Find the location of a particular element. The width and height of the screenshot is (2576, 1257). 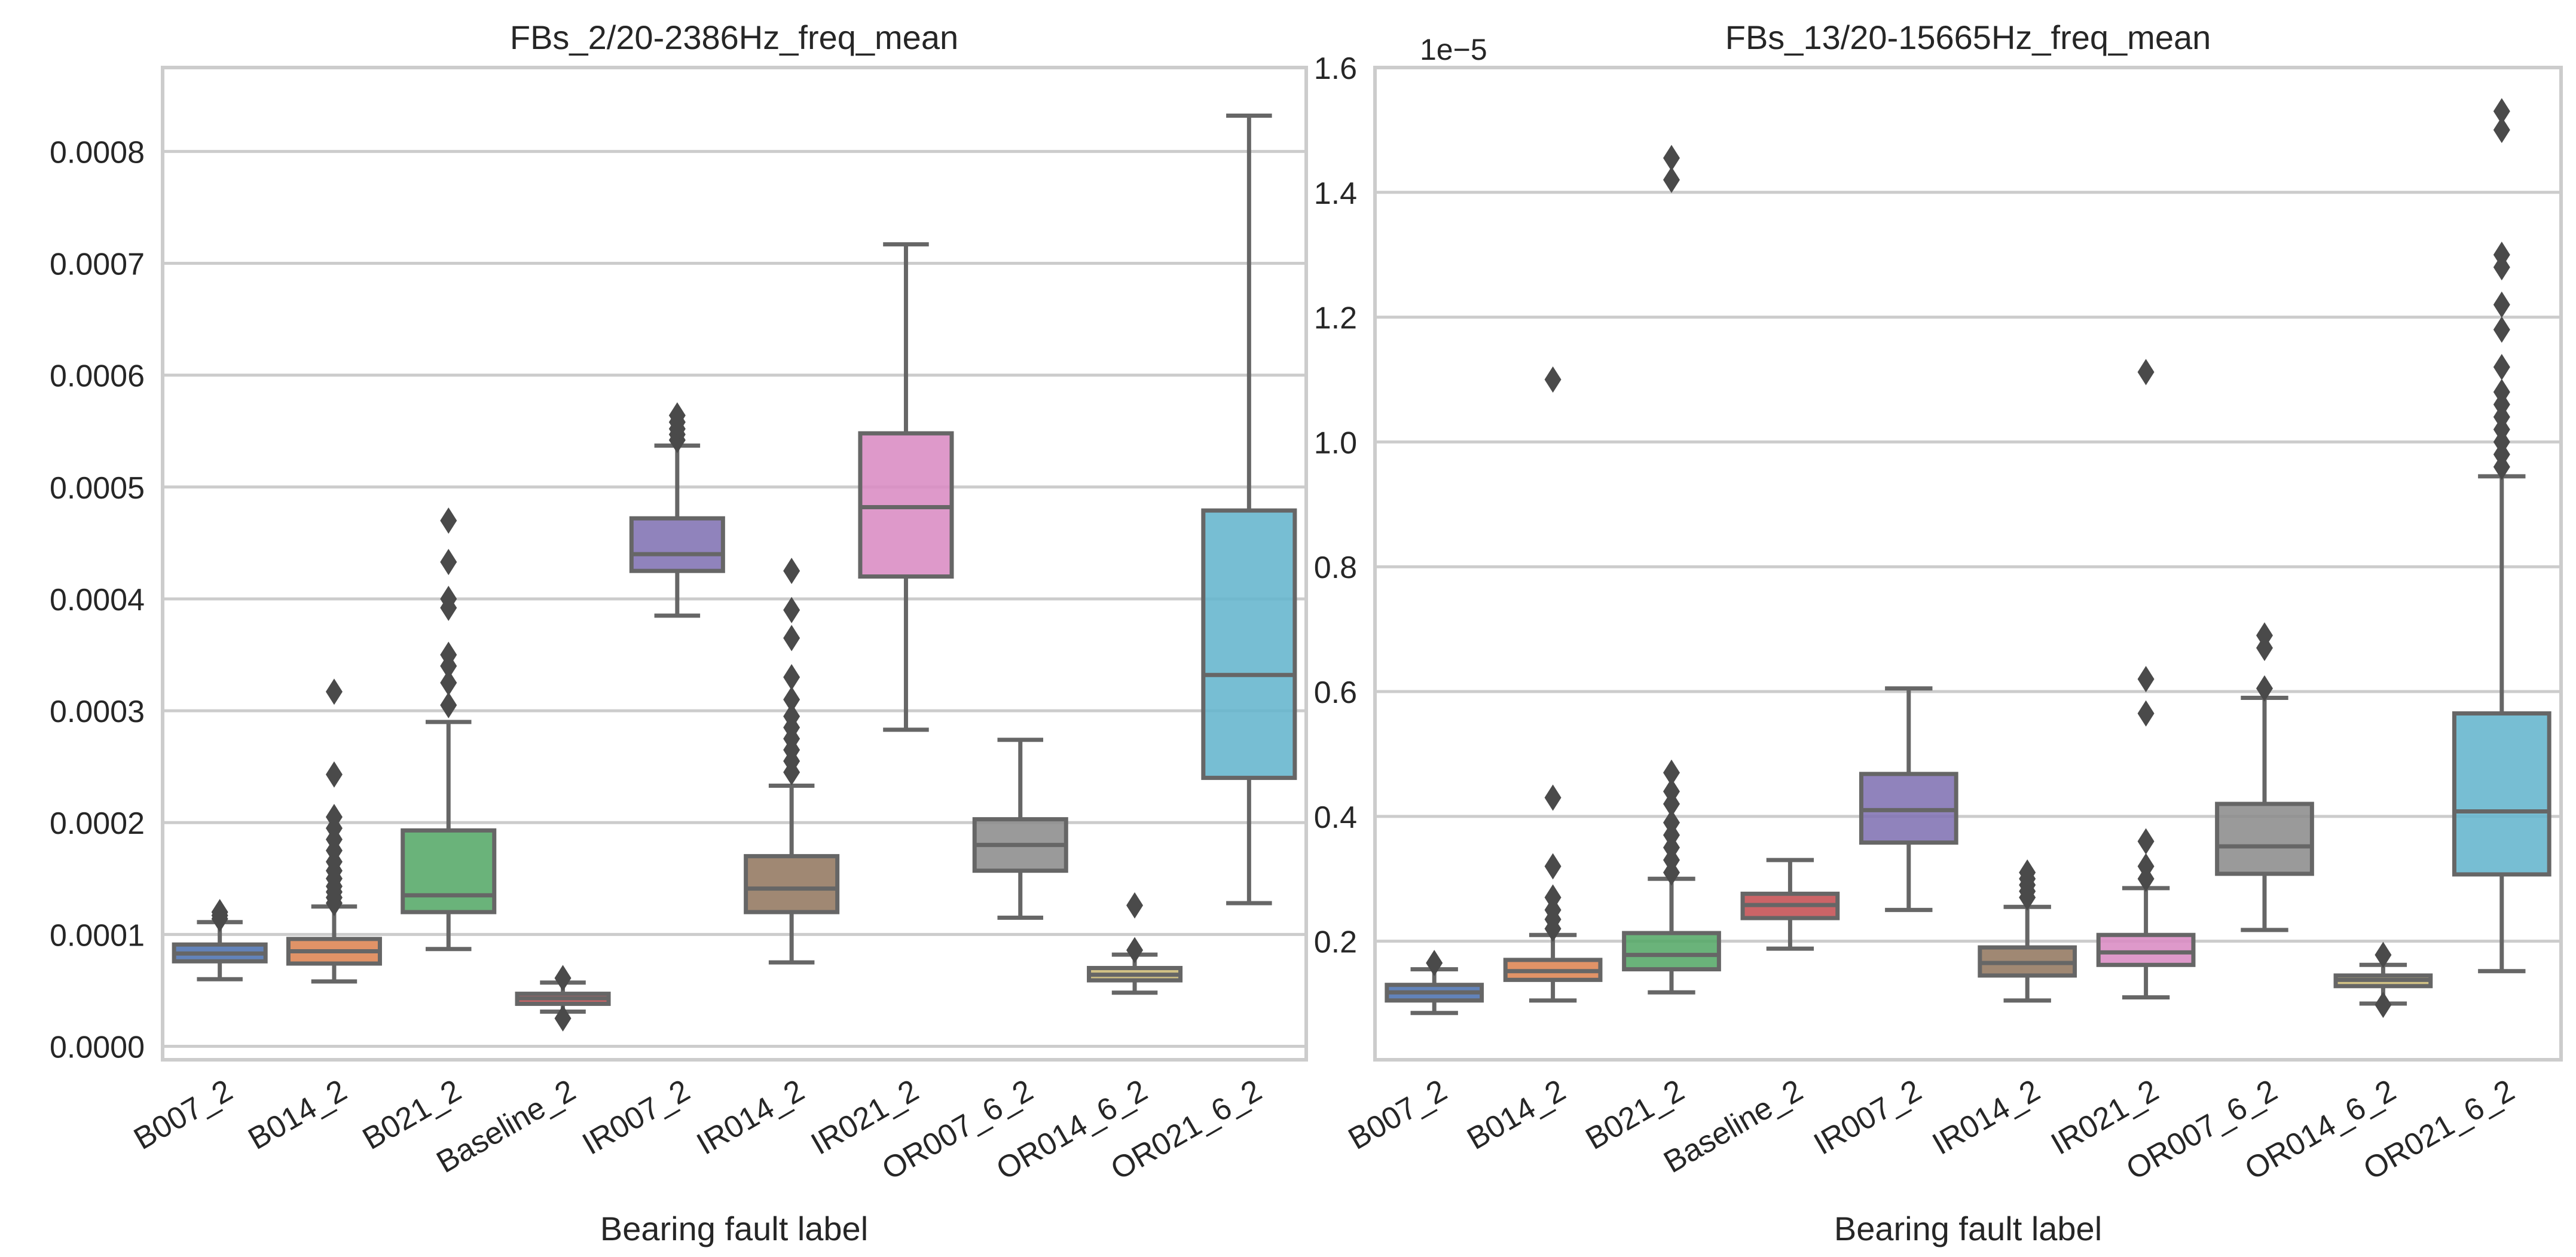

y-tick-label: 0.0005 is located at coordinates (98, 488).